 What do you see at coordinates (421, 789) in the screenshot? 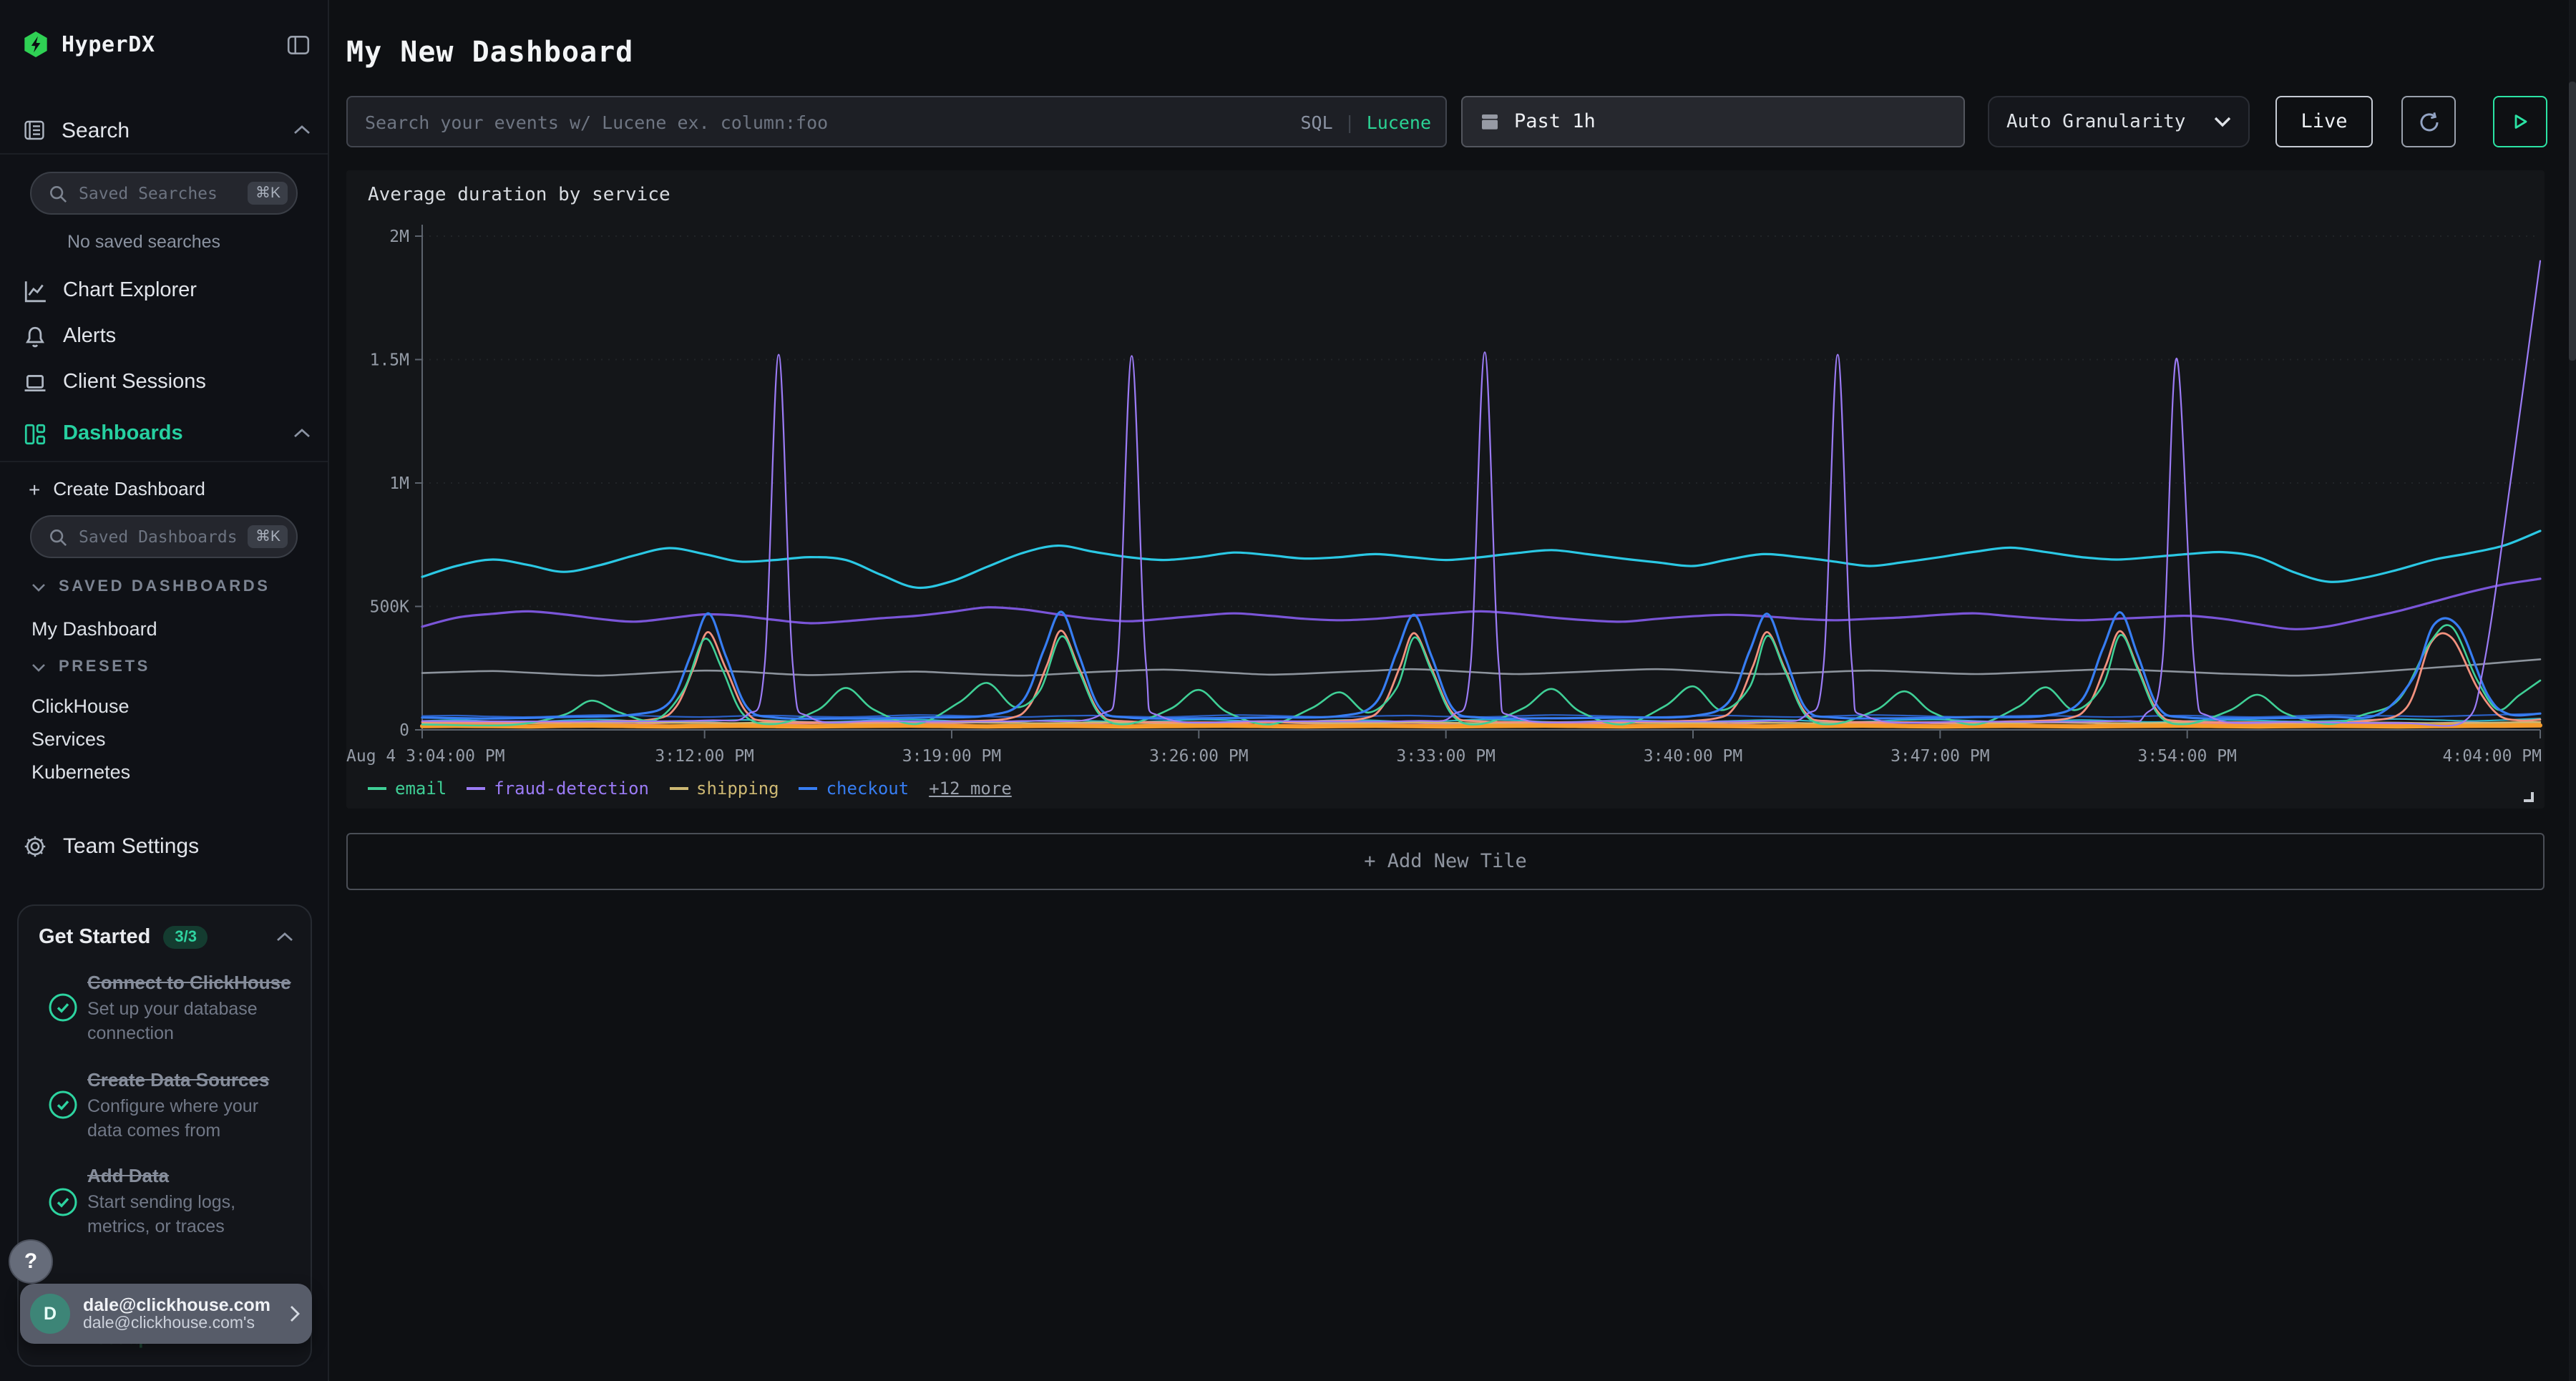
I see `legend-label: email` at bounding box center [421, 789].